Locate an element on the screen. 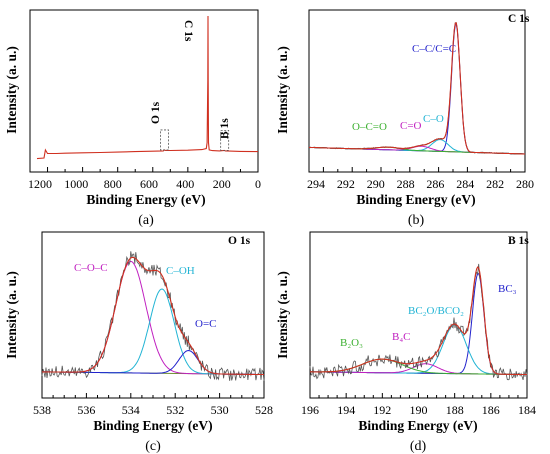 The width and height of the screenshot is (550, 454). panel-d-xtick: 194 is located at coordinates (346, 410).